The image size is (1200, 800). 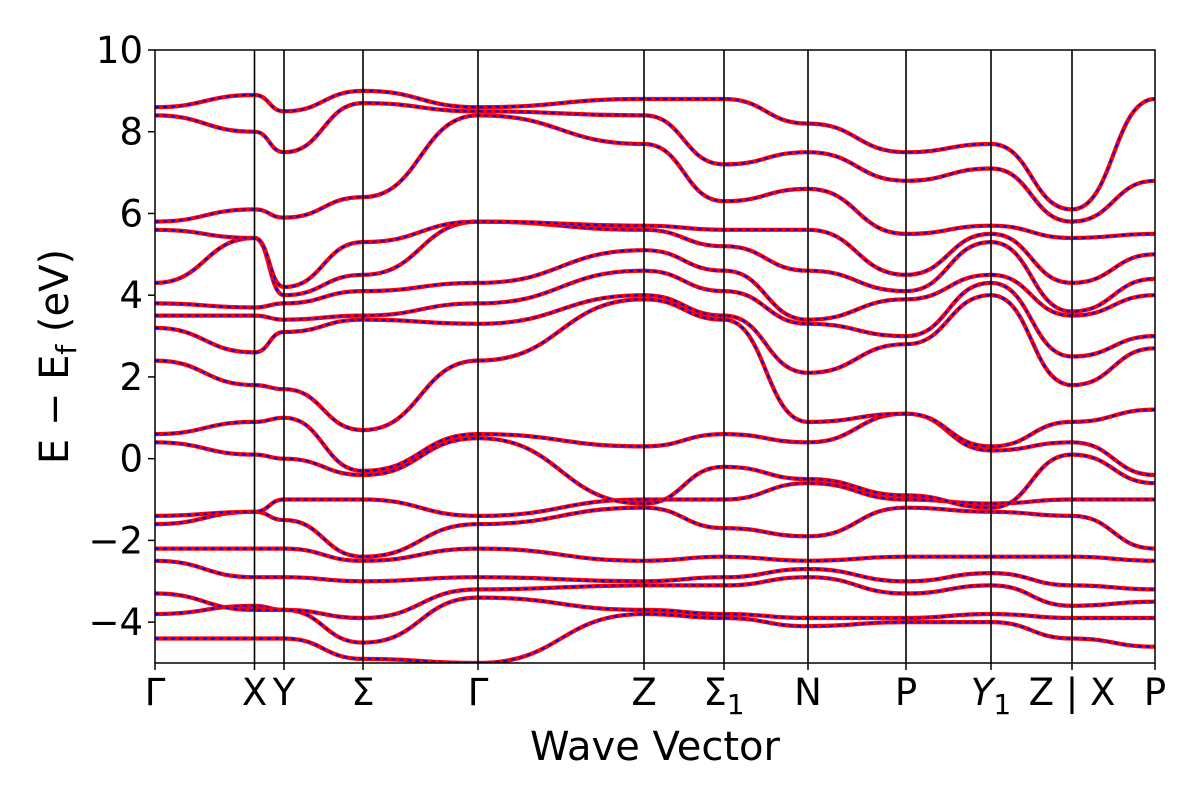 I want to click on x-tick-label-main: X, so click(x=254, y=692).